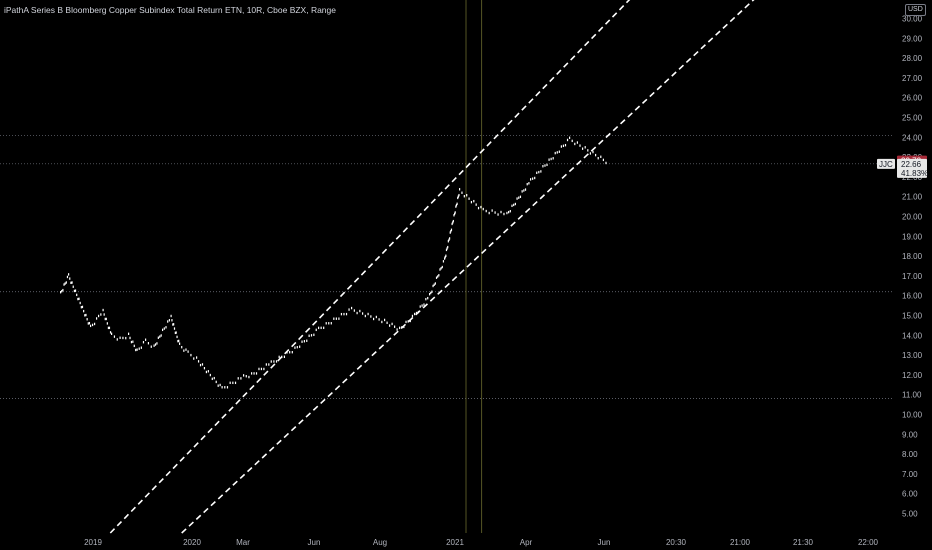 Image resolution: width=932 pixels, height=550 pixels. I want to click on currency-button: USD, so click(915, 10).